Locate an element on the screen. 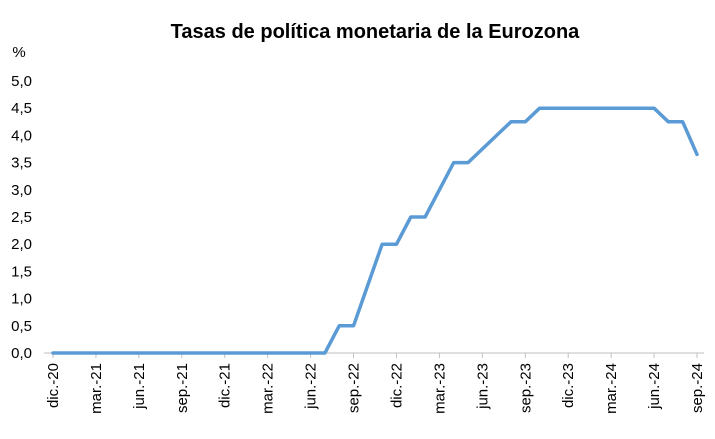 This screenshot has height=439, width=715. y-tick-label: 4,0 is located at coordinates (21, 135).